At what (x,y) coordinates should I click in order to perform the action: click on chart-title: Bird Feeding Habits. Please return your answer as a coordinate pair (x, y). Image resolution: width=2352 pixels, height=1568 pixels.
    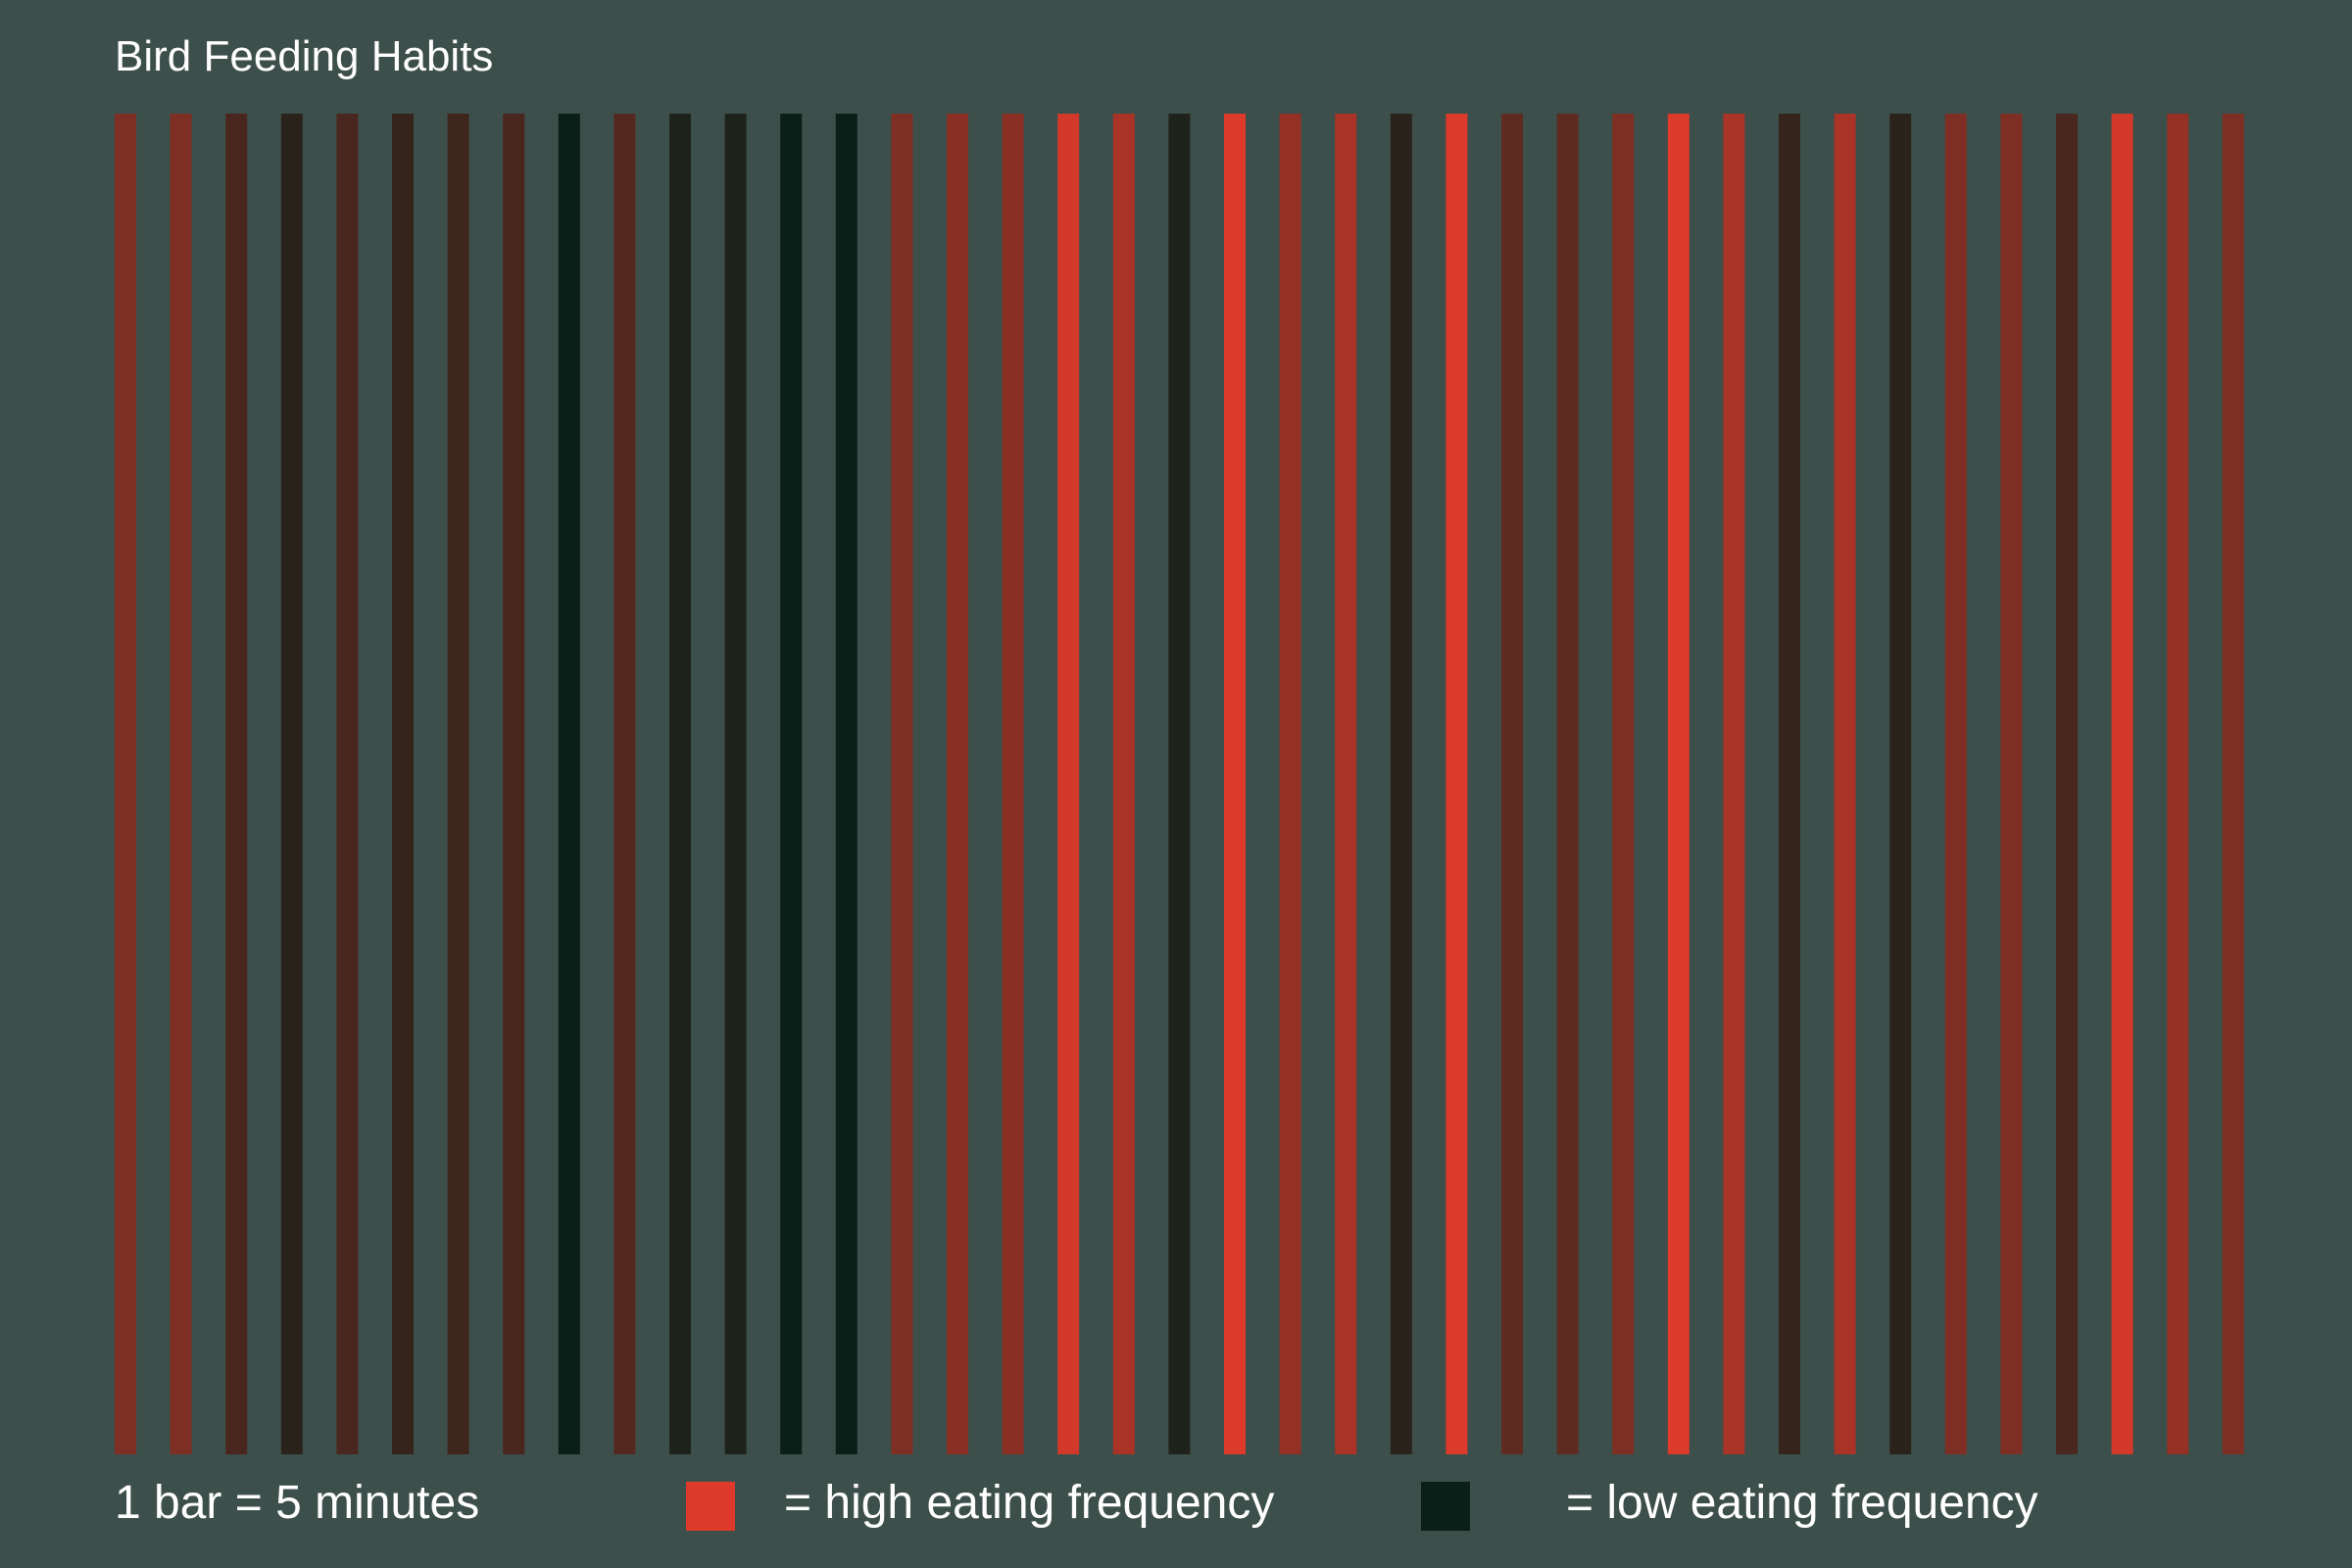
    Looking at the image, I should click on (304, 56).